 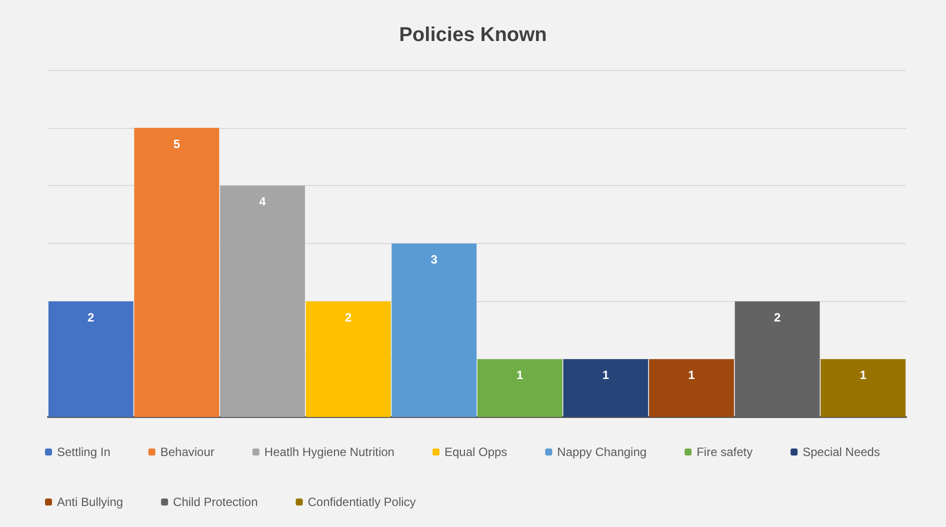 What do you see at coordinates (724, 452) in the screenshot?
I see `legend-label: Fire safety` at bounding box center [724, 452].